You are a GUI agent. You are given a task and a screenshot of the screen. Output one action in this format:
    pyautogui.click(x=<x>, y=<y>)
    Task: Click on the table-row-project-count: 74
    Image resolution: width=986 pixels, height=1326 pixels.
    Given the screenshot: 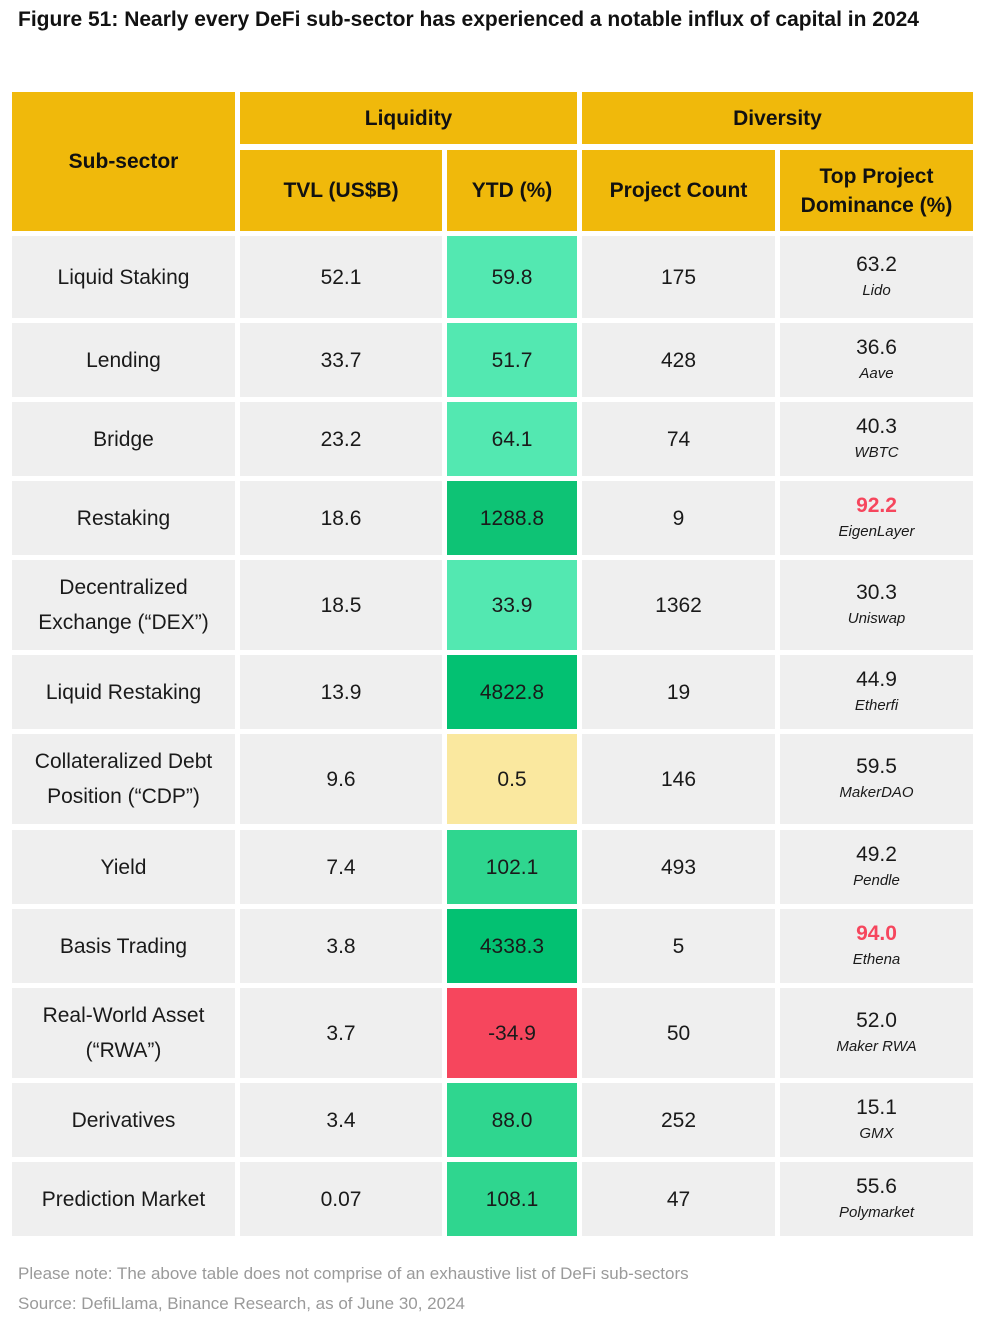 What is the action you would take?
    pyautogui.click(x=678, y=439)
    